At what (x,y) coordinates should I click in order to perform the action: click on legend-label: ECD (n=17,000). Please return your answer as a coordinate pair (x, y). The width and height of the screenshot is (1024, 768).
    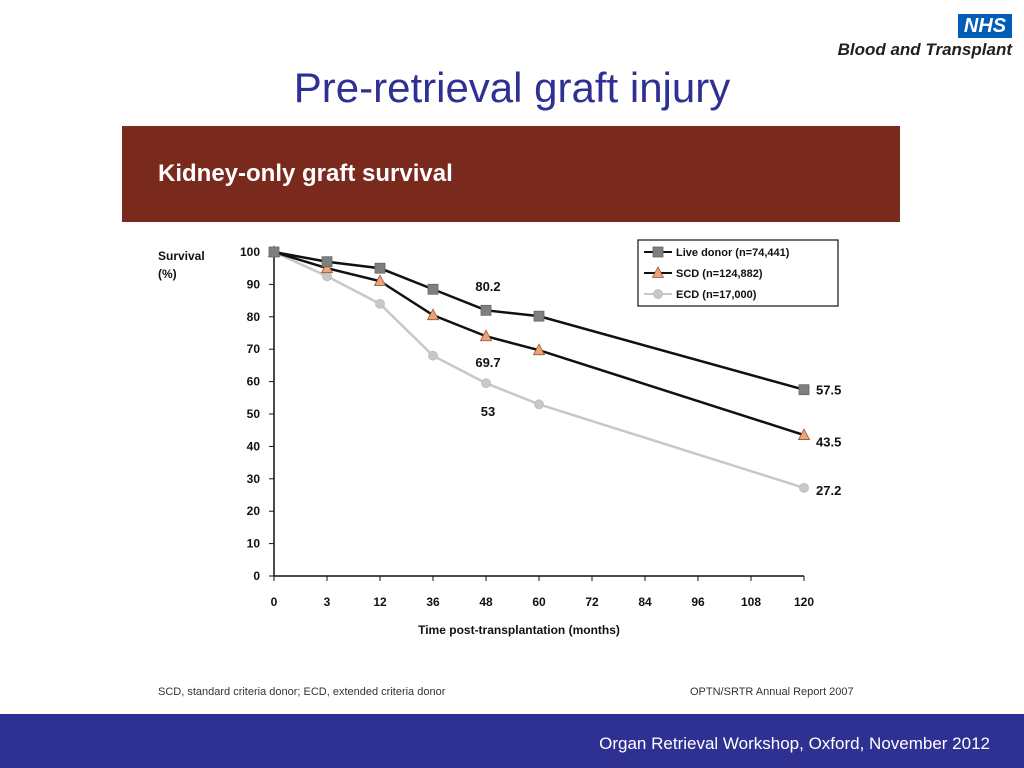
    Looking at the image, I should click on (716, 295).